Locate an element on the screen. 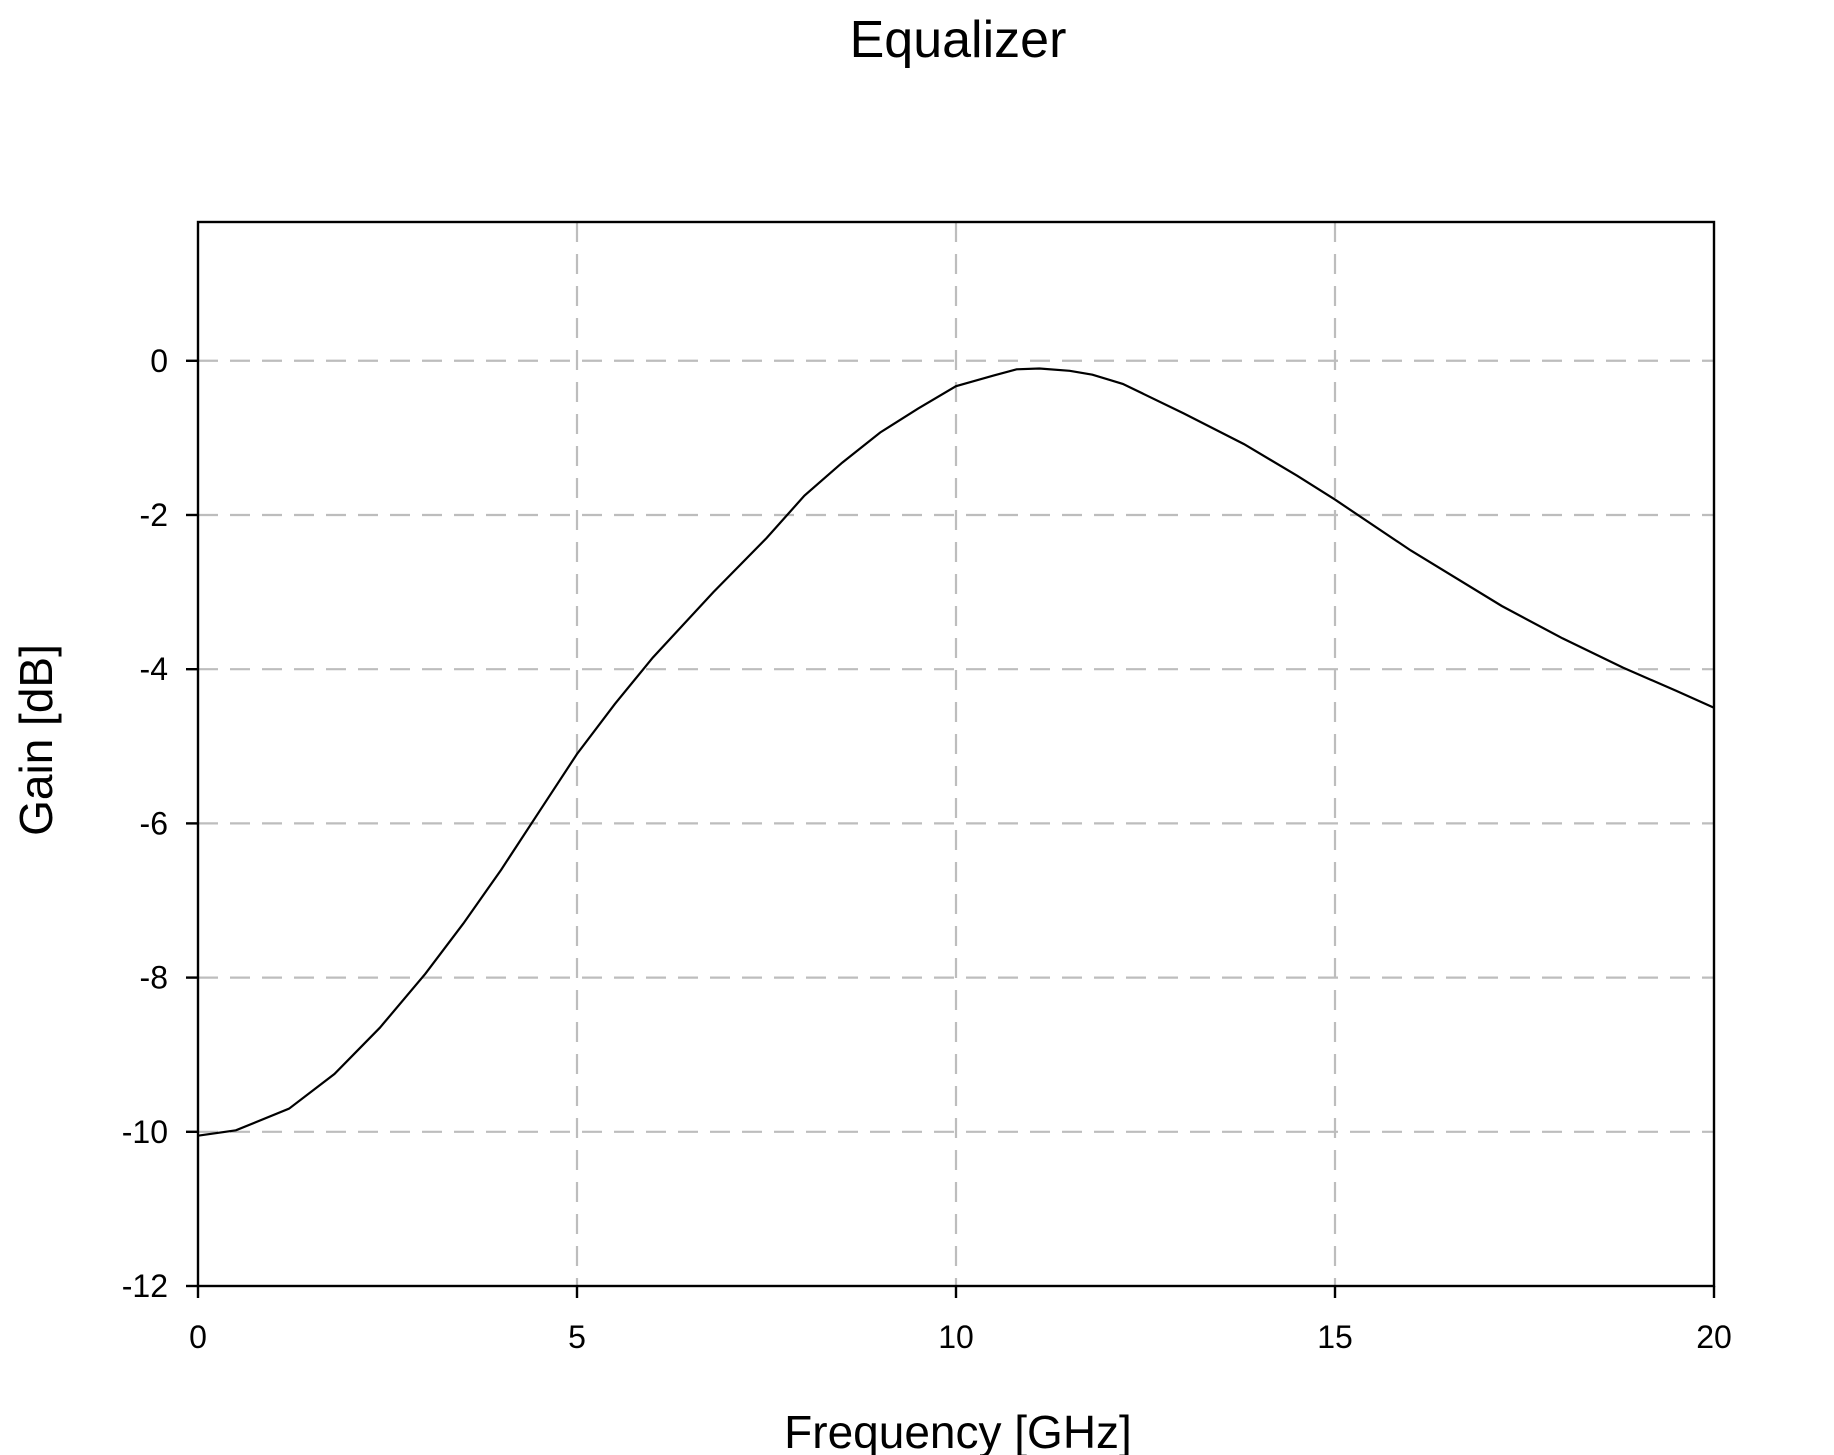  x-tick-label: 5 is located at coordinates (577, 1337).